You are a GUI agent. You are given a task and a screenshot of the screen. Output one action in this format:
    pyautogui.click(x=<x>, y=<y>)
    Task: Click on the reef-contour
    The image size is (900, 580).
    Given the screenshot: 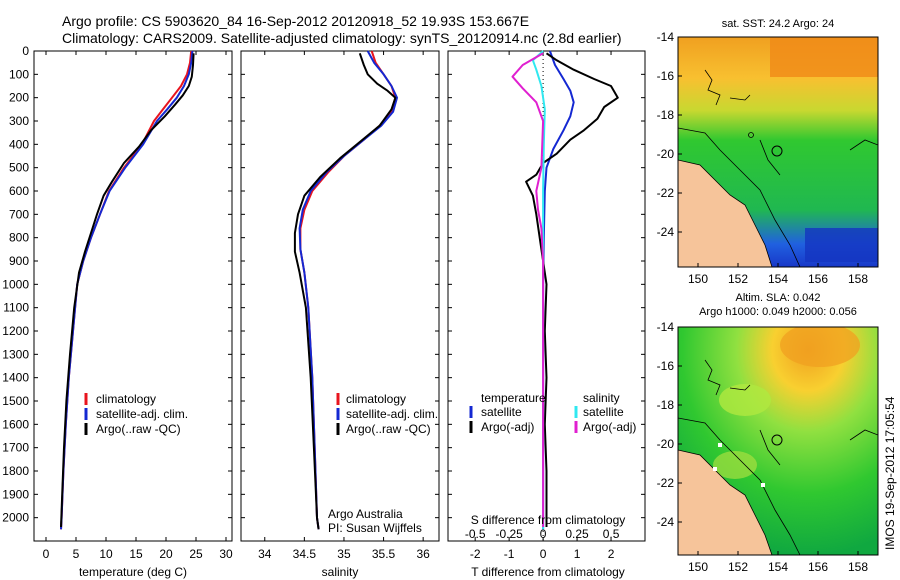 What is the action you would take?
    pyautogui.click(x=791, y=412)
    